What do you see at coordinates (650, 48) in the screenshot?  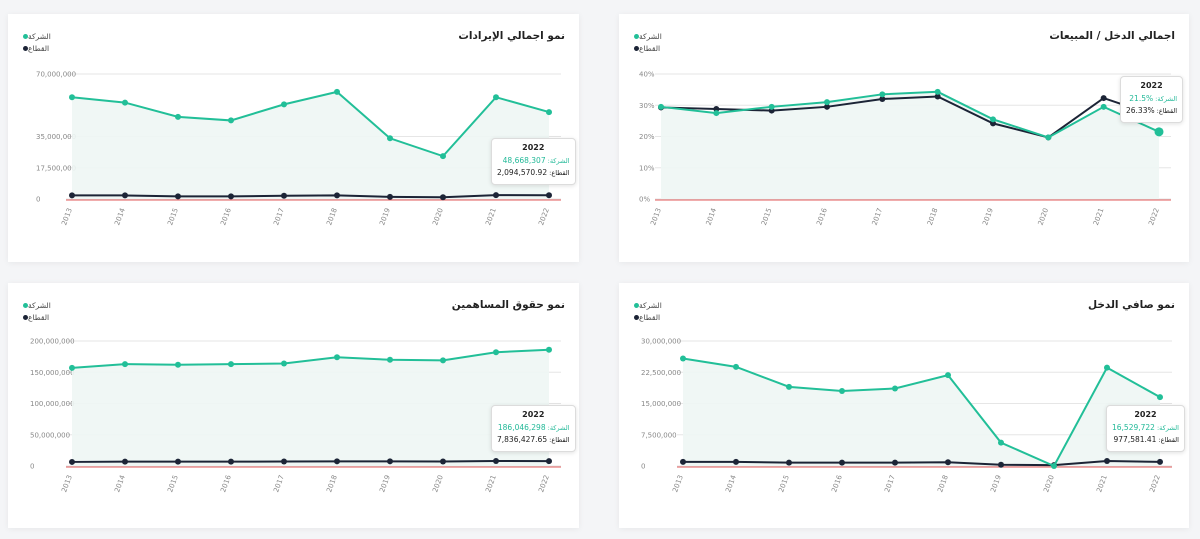 I see `legend-sector-label: القطاع` at bounding box center [650, 48].